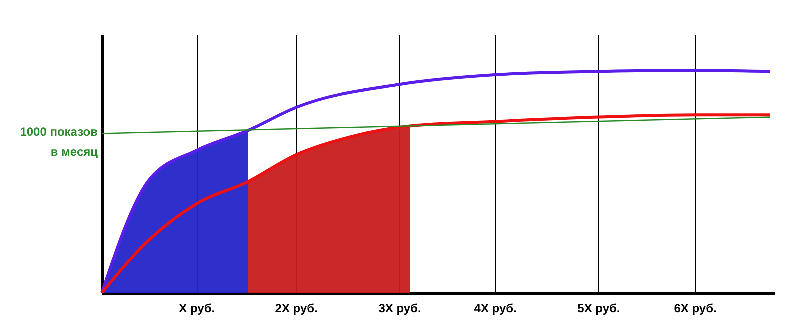 This screenshot has height=334, width=796. I want to click on annotation: 1000 показов в месяц, so click(59, 141).